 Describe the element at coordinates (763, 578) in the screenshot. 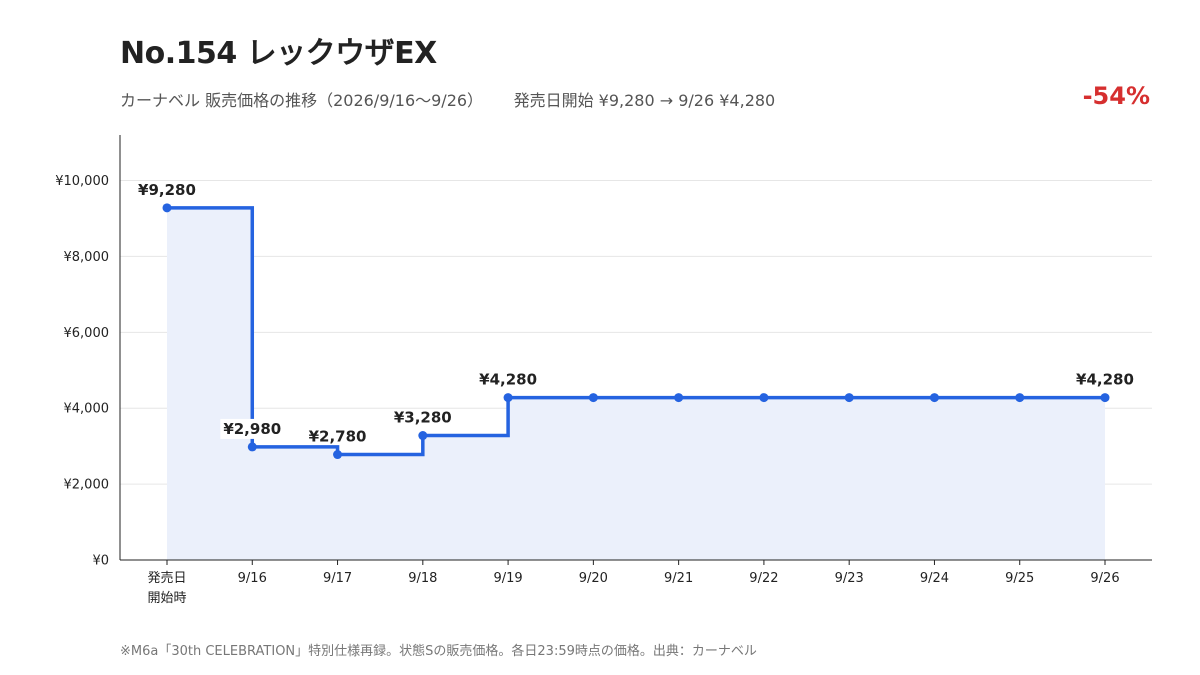

I see `x-tick-label: 9/22` at that location.